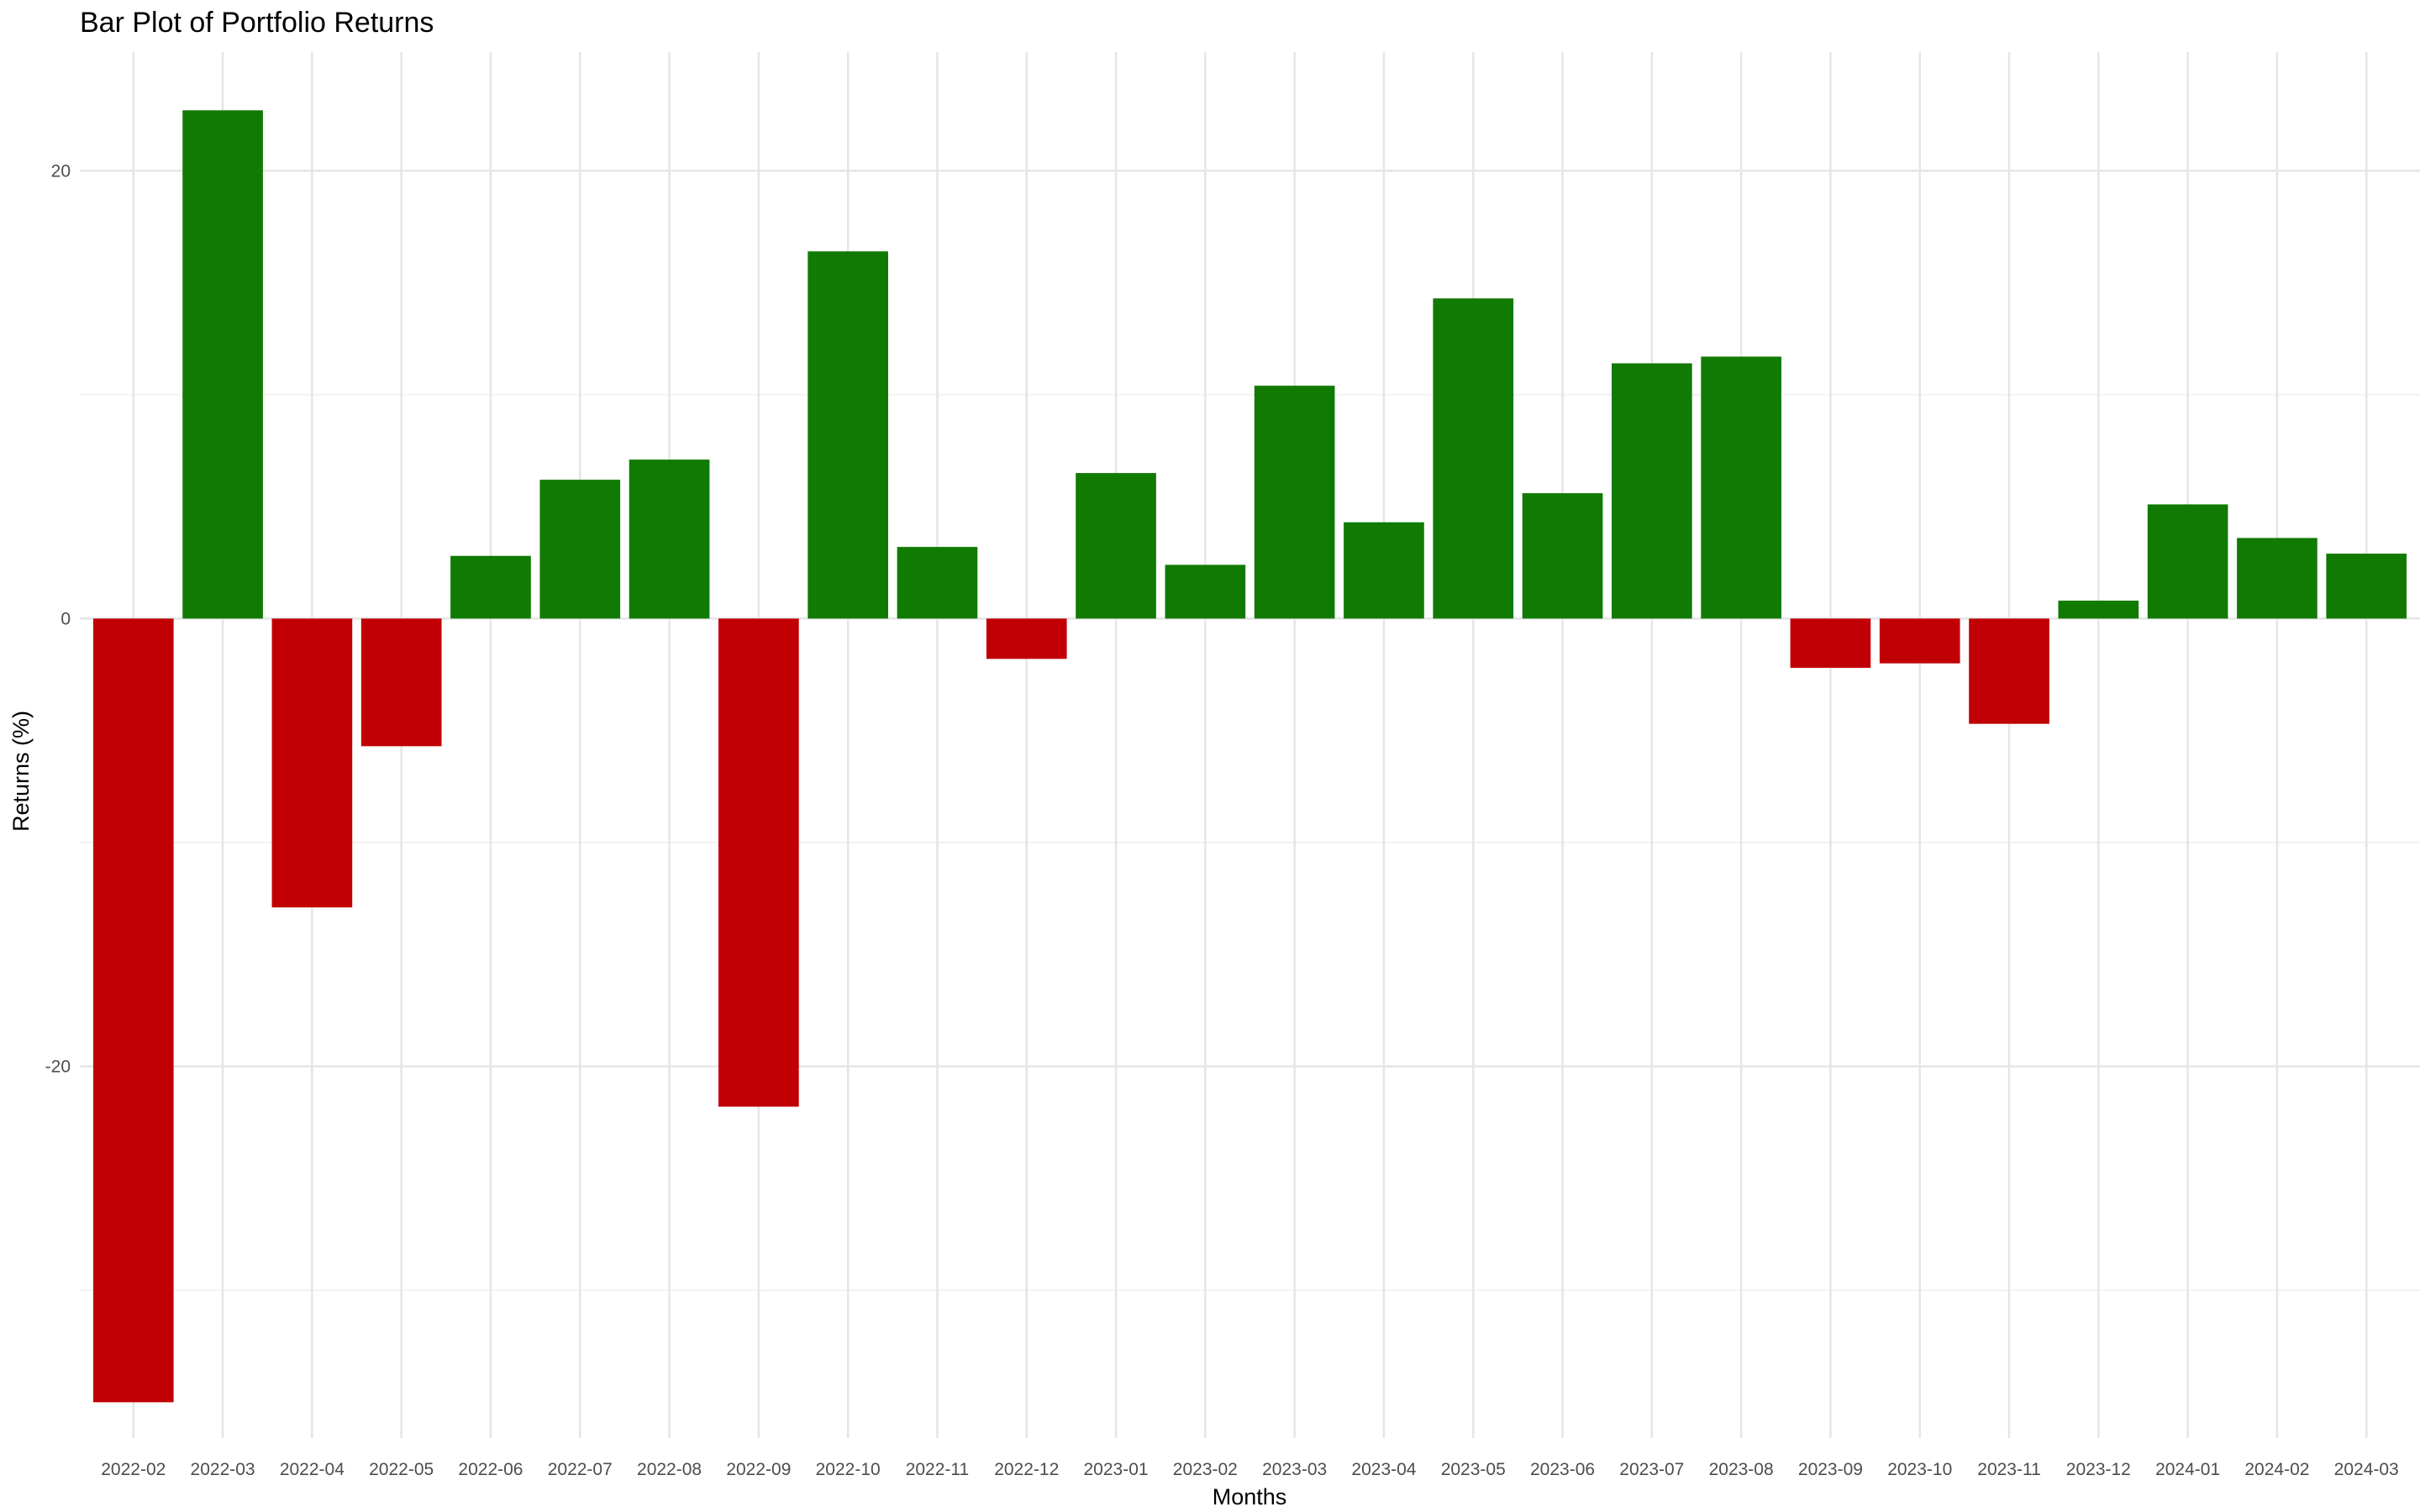  Describe the element at coordinates (2098, 1469) in the screenshot. I see `x-tick-label: 2023-12` at that location.